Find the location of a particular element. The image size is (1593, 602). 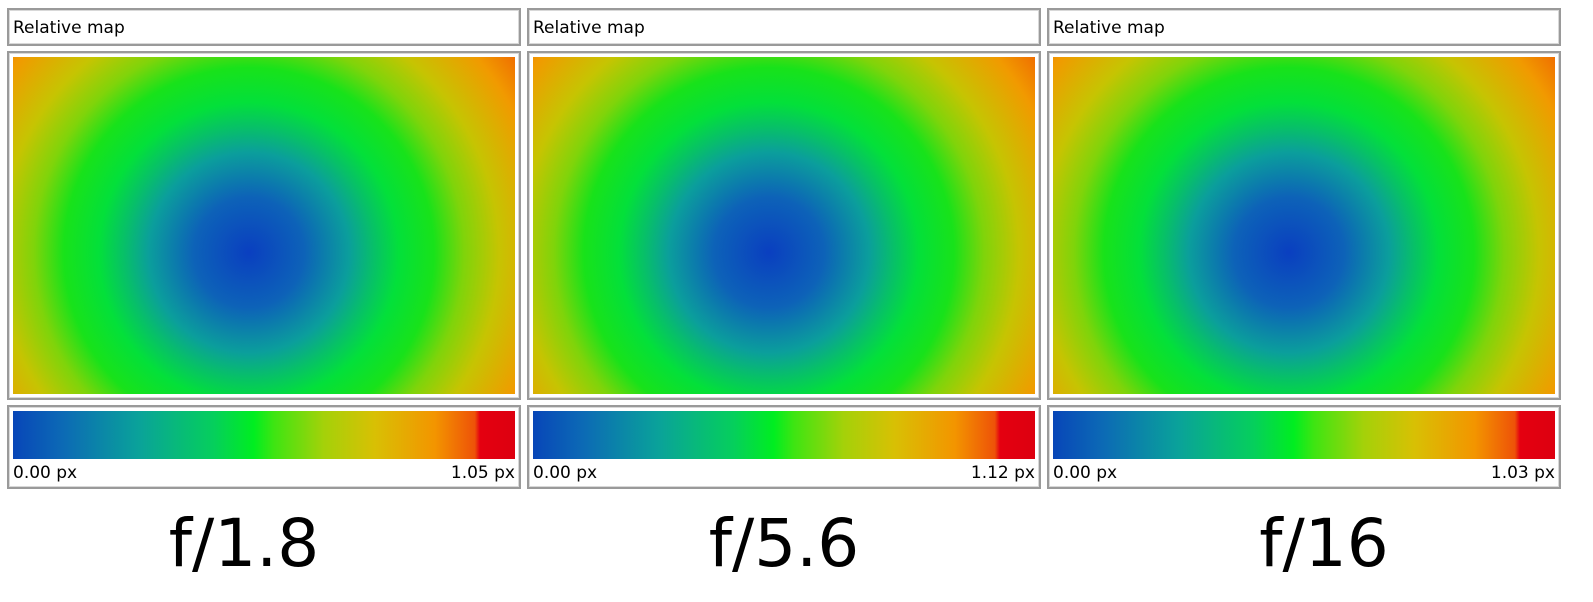

color-scale-frame: 0.00 px 1.12 px is located at coordinates (784, 447).